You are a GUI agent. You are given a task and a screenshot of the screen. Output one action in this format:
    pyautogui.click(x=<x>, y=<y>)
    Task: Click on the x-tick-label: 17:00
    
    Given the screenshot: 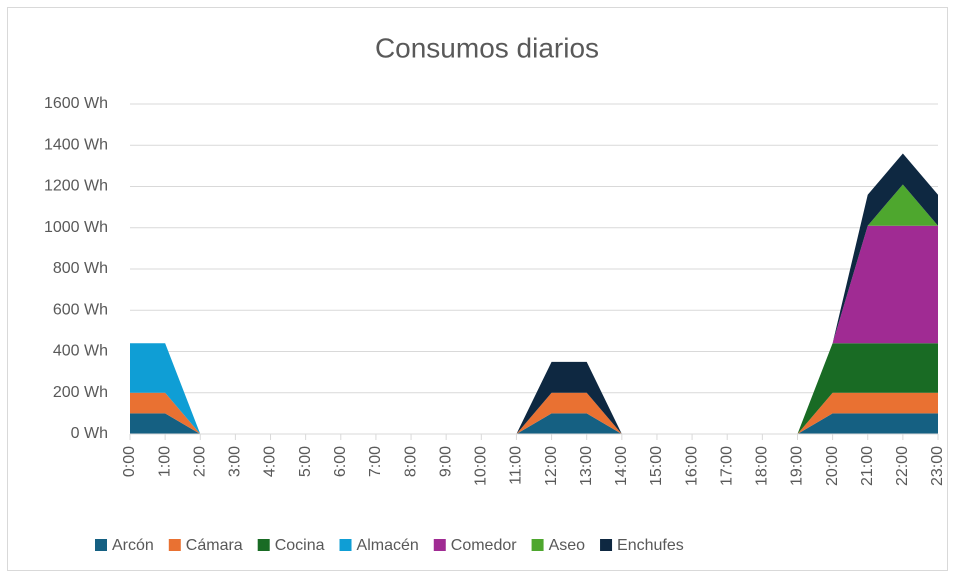 What is the action you would take?
    pyautogui.click(x=726, y=466)
    